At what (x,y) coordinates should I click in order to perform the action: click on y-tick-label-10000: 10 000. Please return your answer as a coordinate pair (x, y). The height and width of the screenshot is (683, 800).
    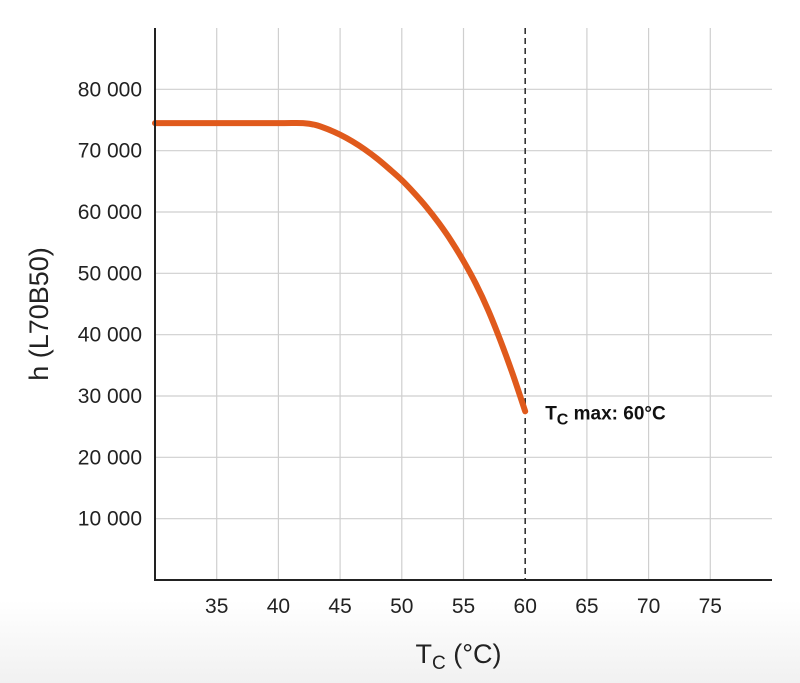
    Looking at the image, I should click on (110, 519).